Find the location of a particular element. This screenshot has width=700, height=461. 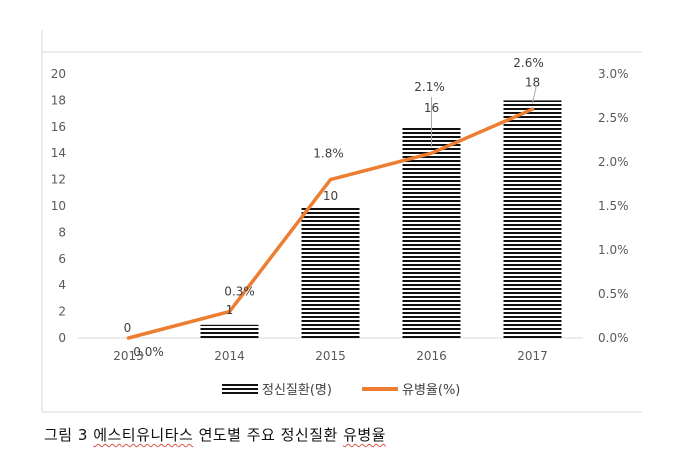

legend: 정신질환(명) 유병율(%) is located at coordinates (341, 390).